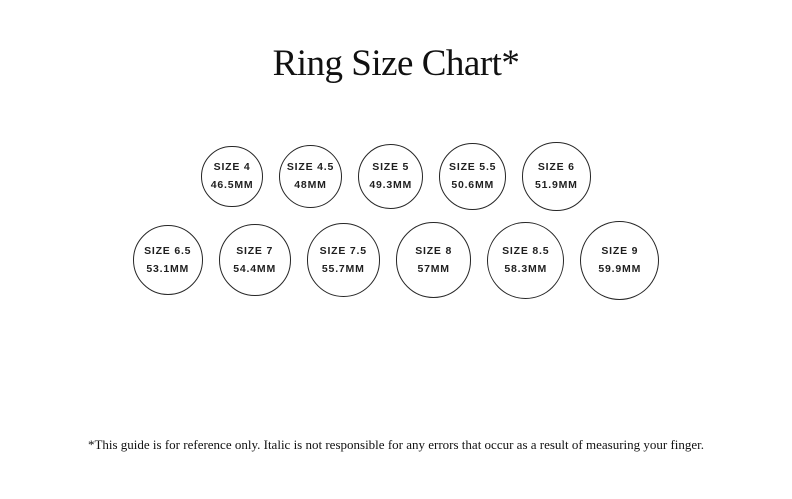 The width and height of the screenshot is (792, 499). What do you see at coordinates (556, 176) in the screenshot?
I see `ring-size-6: SIZE 6 51.9MM` at bounding box center [556, 176].